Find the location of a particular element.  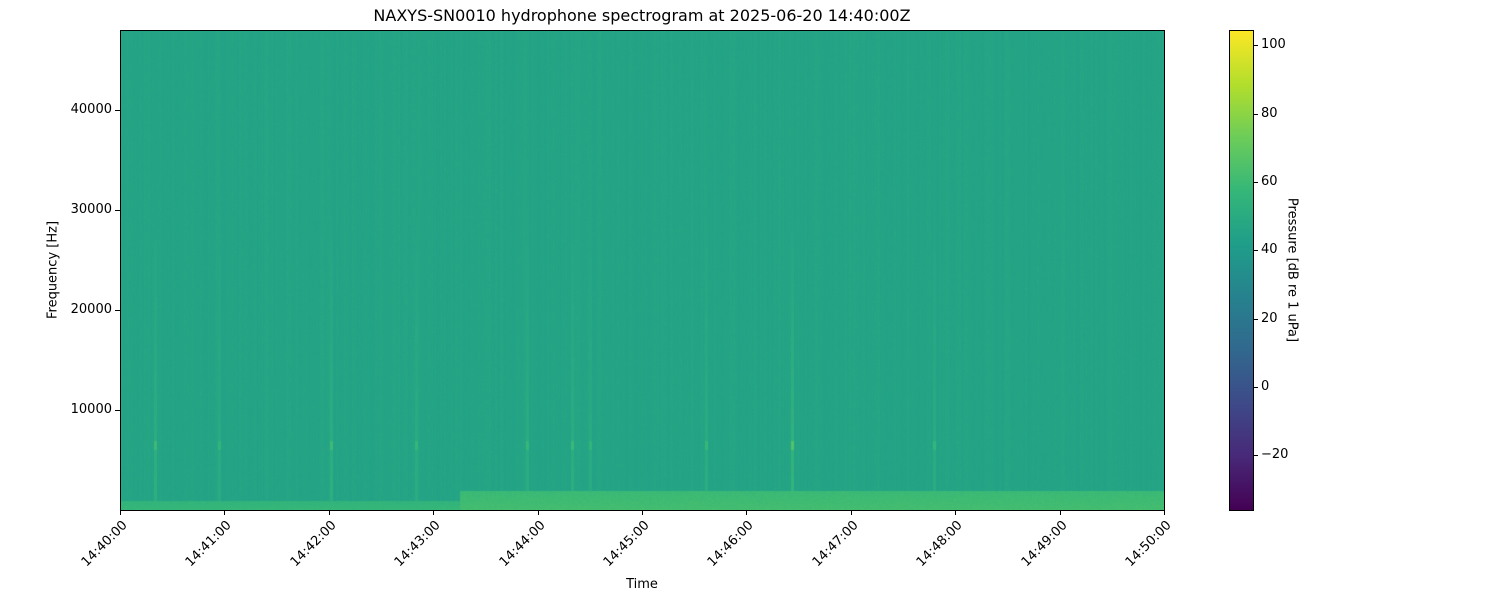

colorbar is located at coordinates (1241, 270).